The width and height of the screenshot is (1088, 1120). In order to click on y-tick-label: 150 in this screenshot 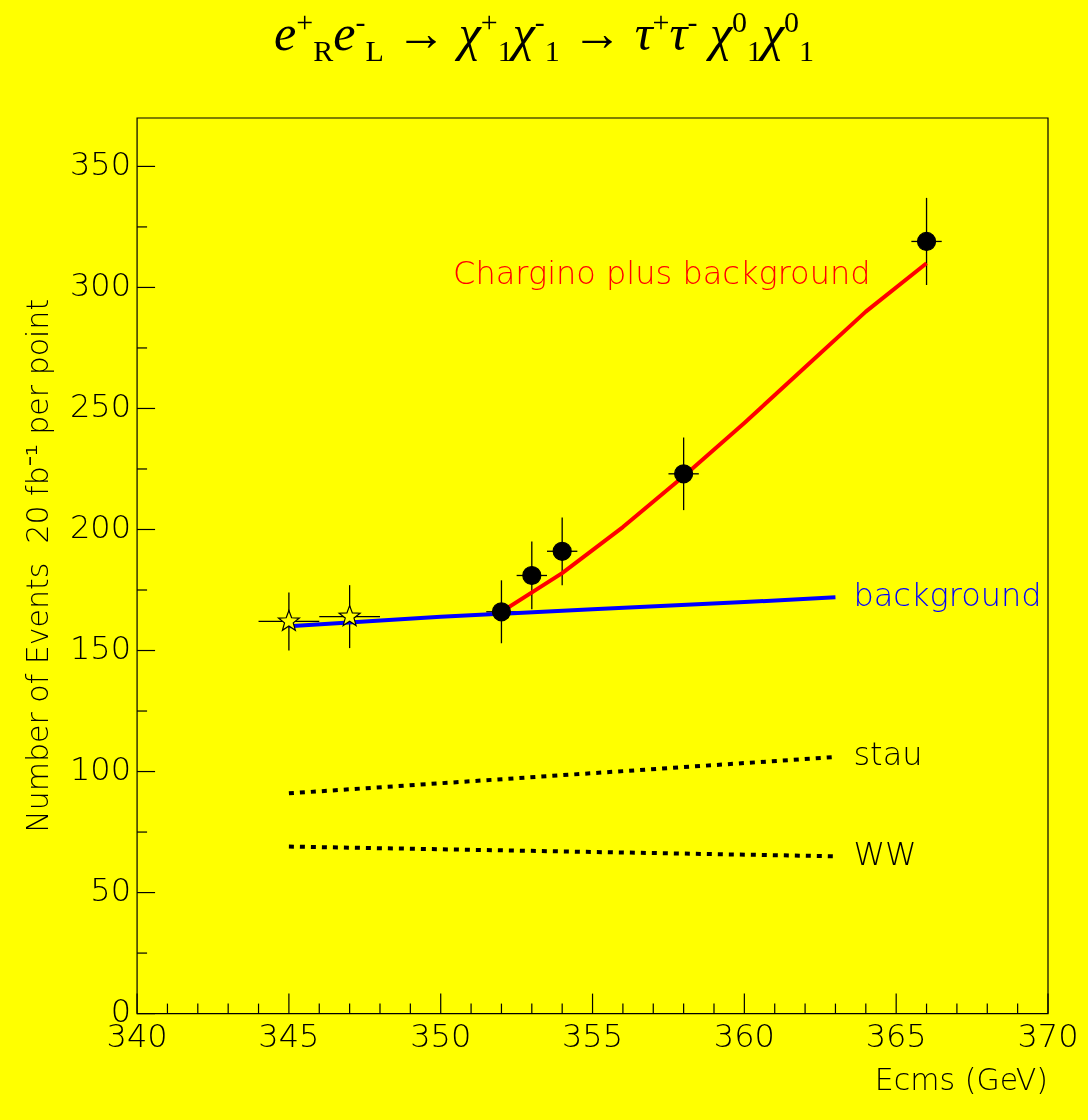, I will do `click(101, 647)`.